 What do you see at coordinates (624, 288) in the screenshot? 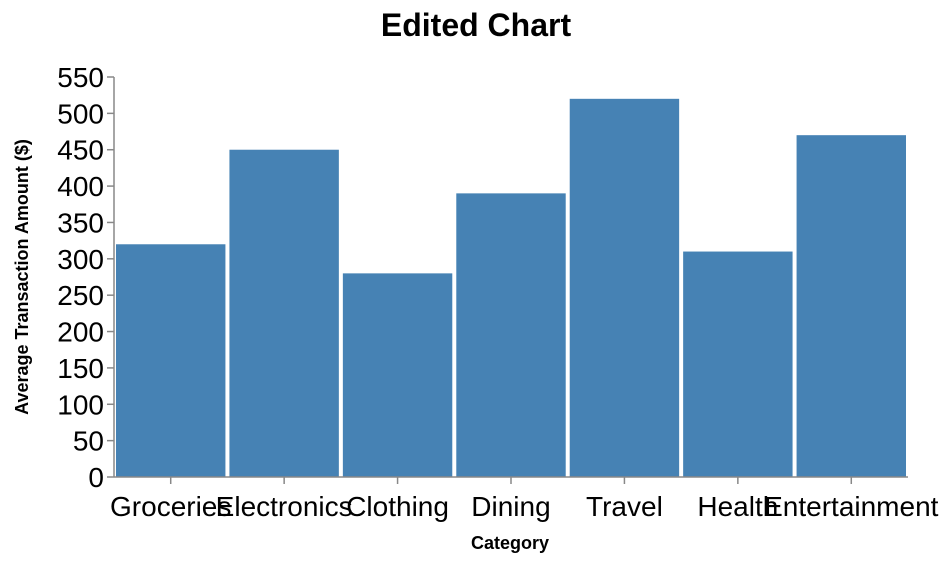
I see `bar-travel` at bounding box center [624, 288].